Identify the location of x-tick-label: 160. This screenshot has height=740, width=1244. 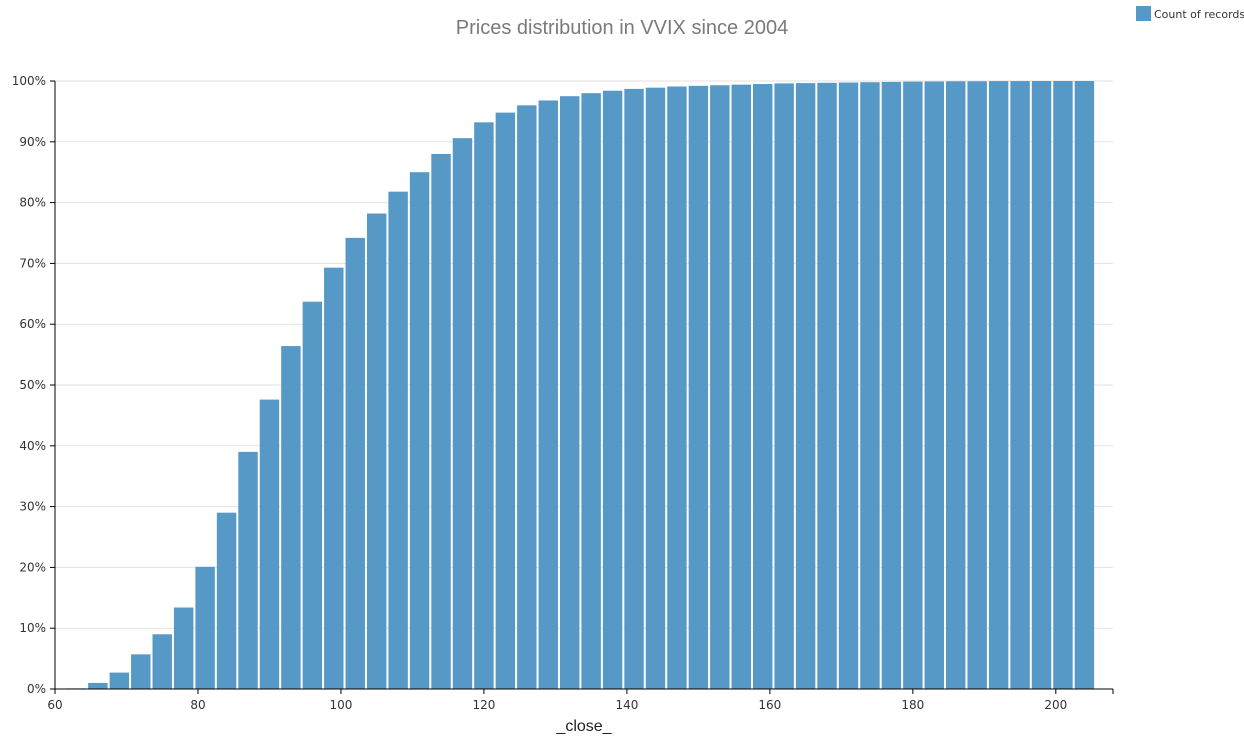
(769, 705).